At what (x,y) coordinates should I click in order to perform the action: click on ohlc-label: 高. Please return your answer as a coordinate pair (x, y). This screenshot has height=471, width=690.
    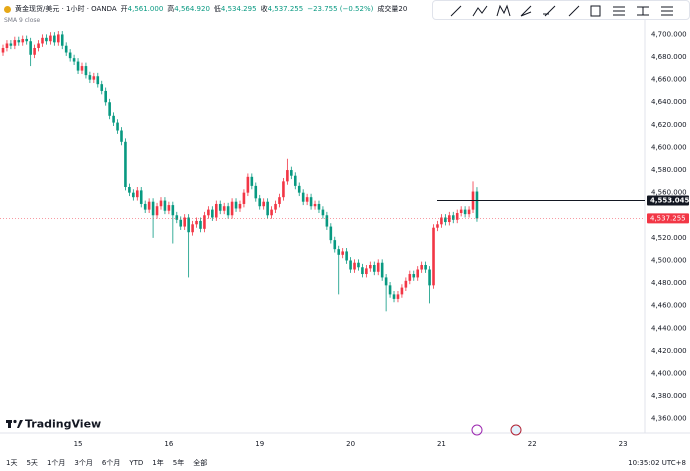
    Looking at the image, I should click on (171, 9).